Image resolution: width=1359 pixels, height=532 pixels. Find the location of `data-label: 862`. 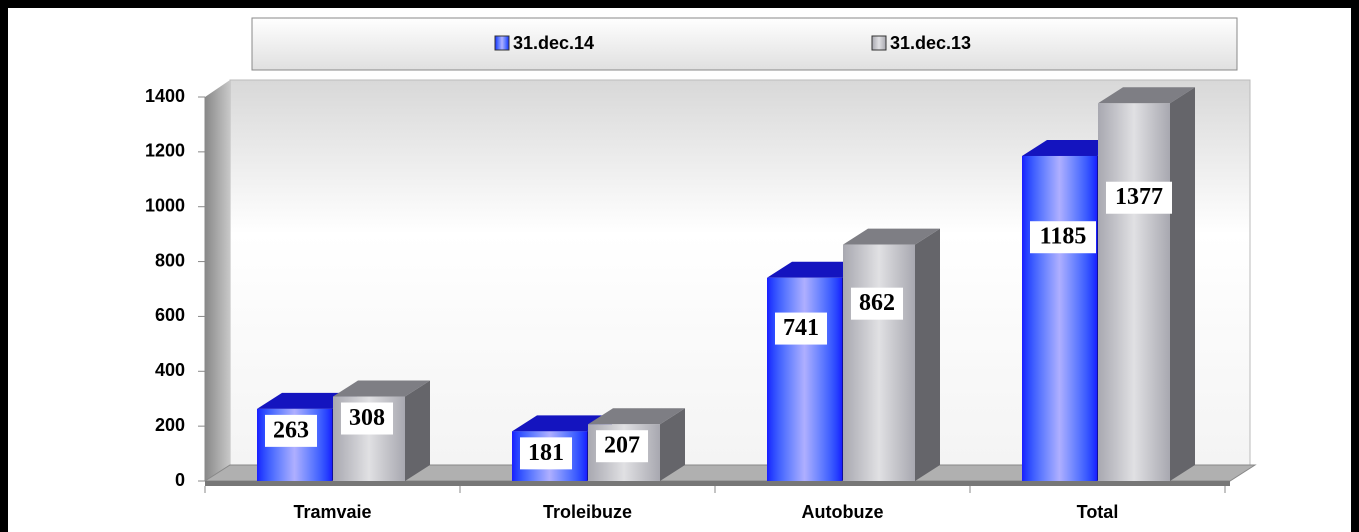

data-label: 862 is located at coordinates (877, 303).